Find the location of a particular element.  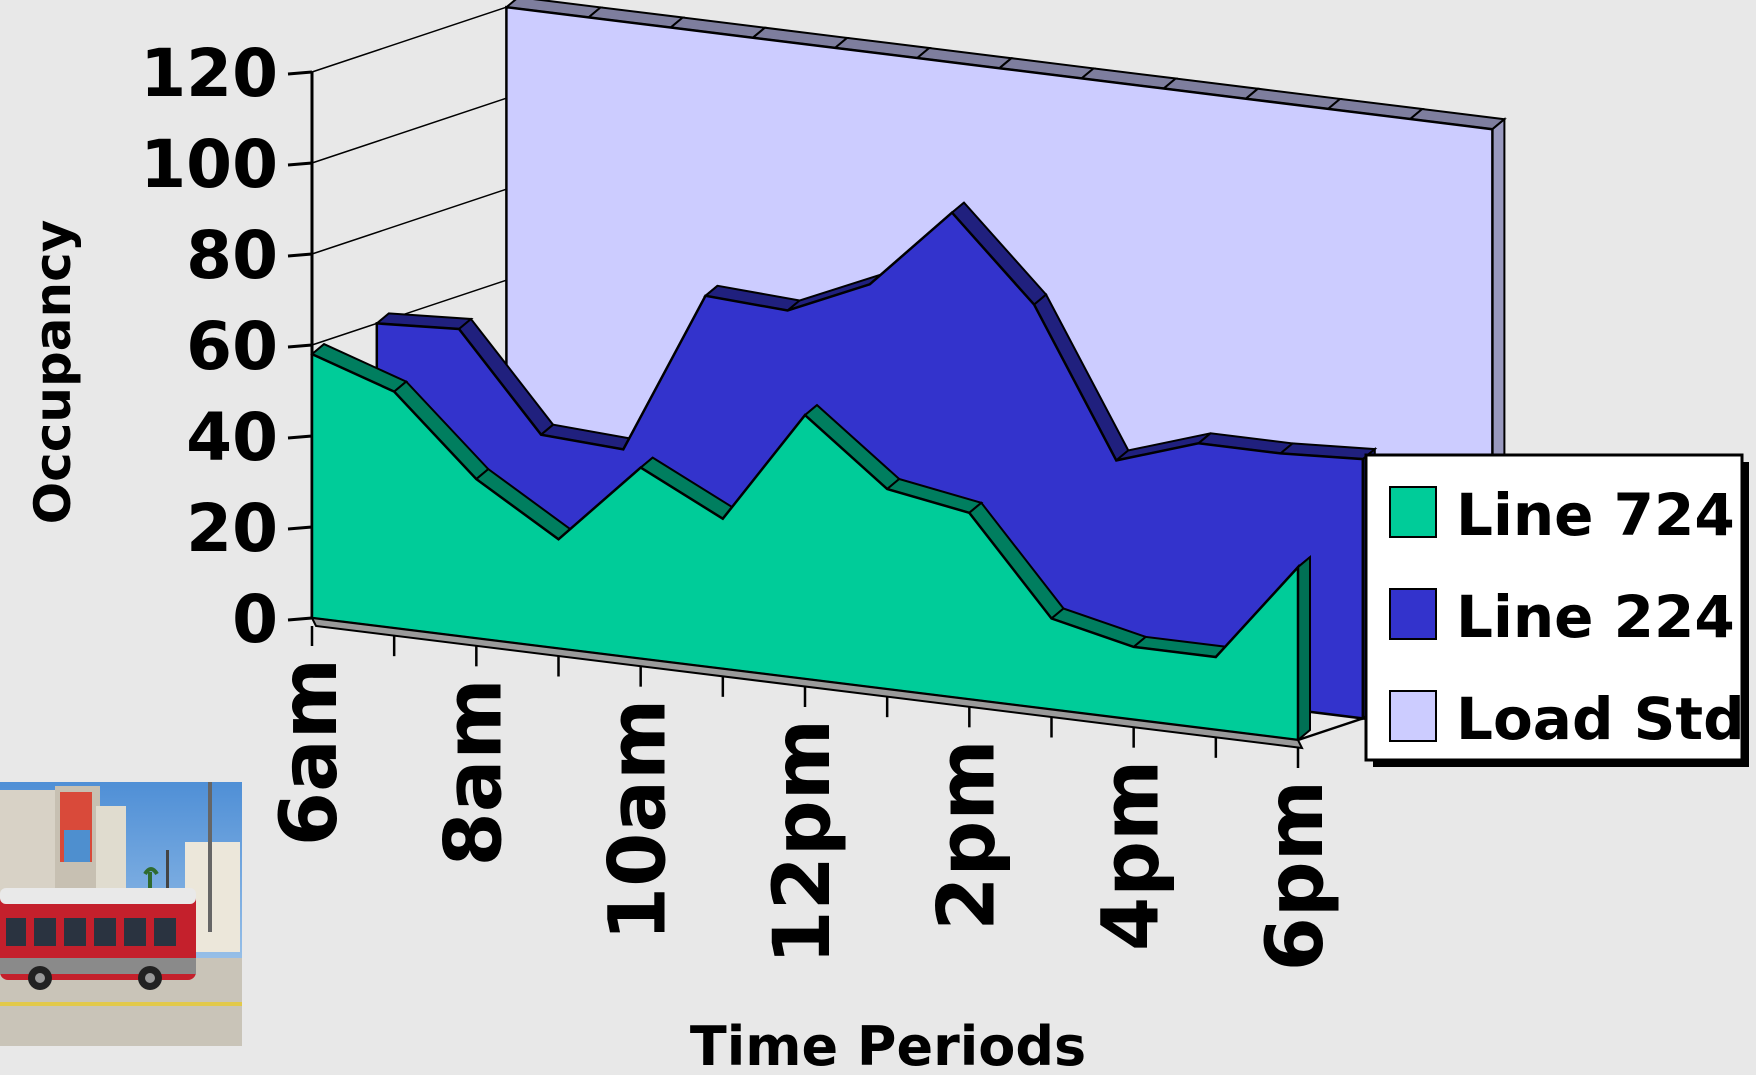

legend: Line 724 Line 224 Load Std is located at coordinates (1556, 610).